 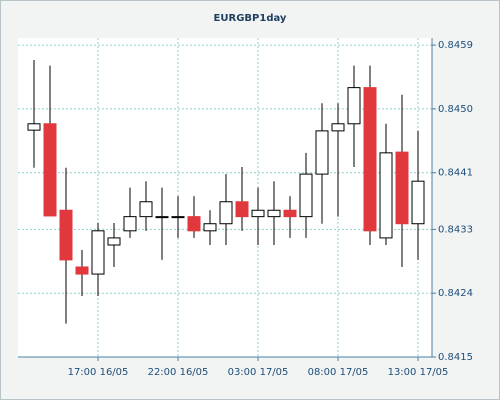 What do you see at coordinates (455, 293) in the screenshot?
I see `y-tick-label: 0.8424` at bounding box center [455, 293].